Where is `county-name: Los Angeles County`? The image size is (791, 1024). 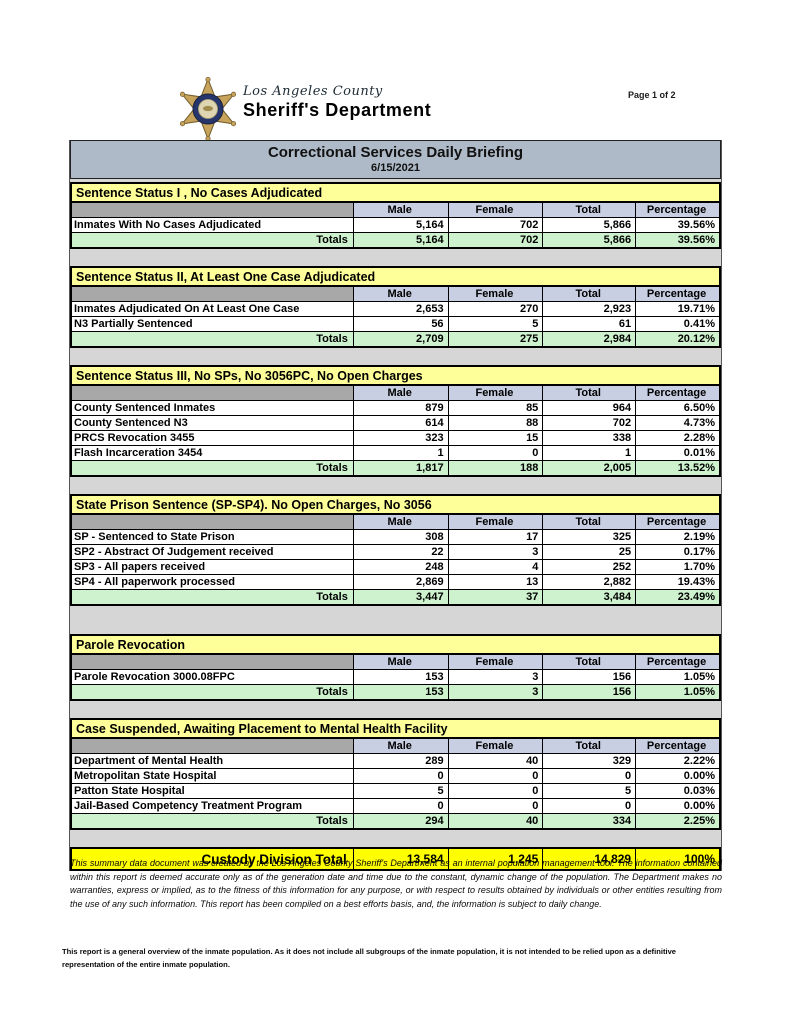
county-name: Los Angeles County is located at coordinates (313, 91).